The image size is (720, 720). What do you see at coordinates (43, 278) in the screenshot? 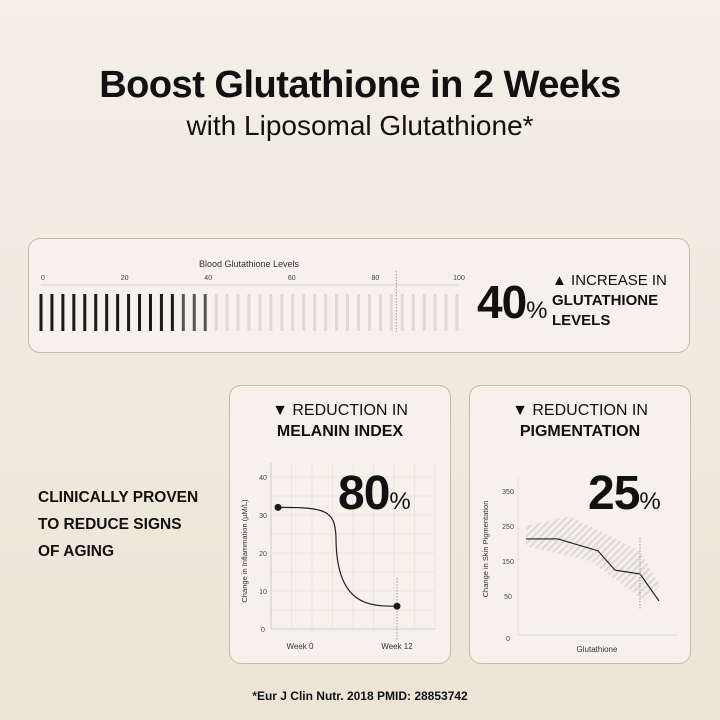
I see `bar-tick-label: 0` at bounding box center [43, 278].